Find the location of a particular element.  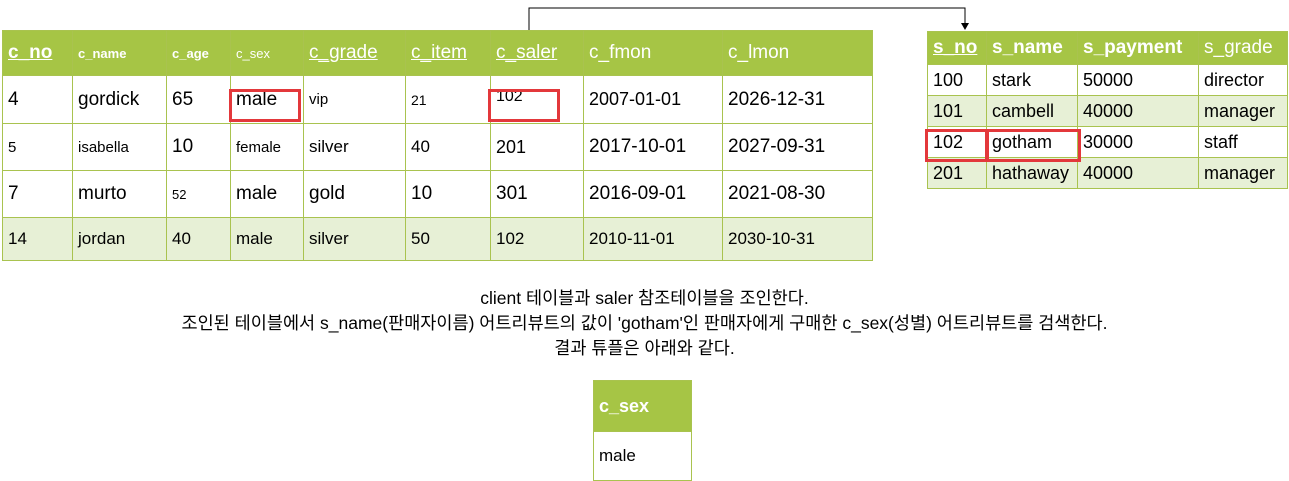

header-c-item: c_item is located at coordinates (448, 53).